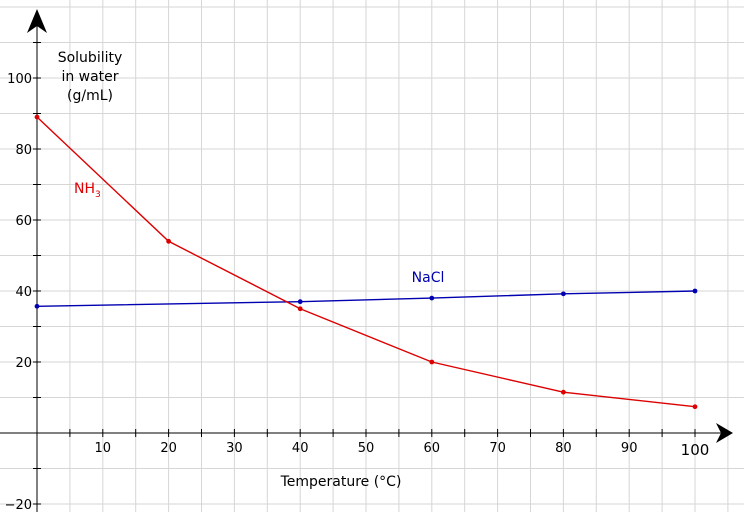  I want to click on y-axis-arrowhead, so click(37, 21).